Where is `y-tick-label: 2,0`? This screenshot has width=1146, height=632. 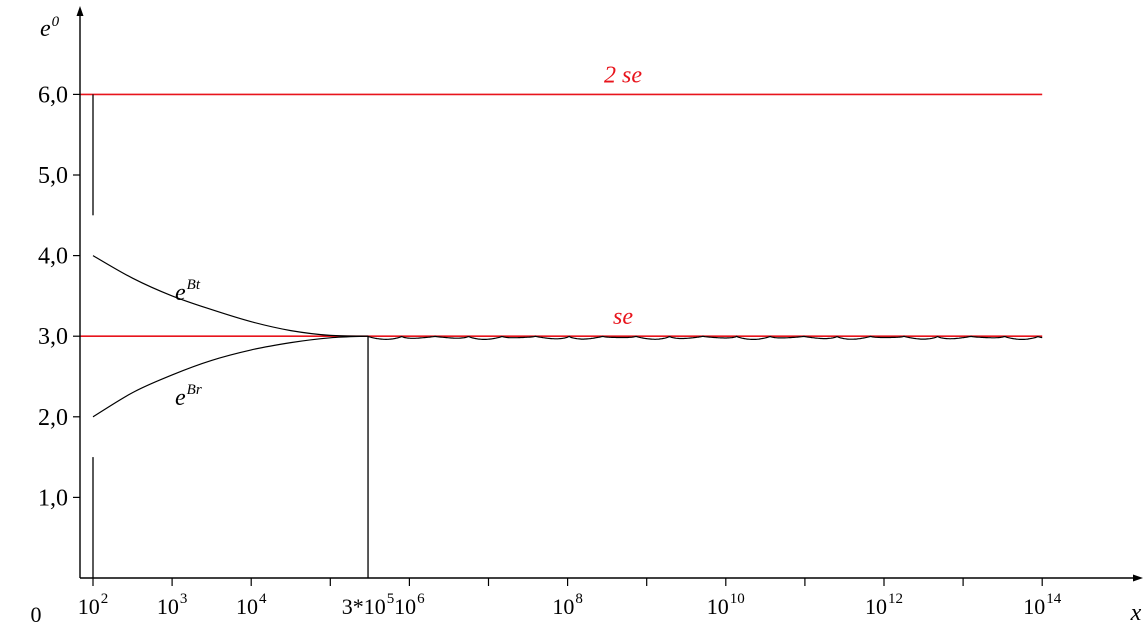
y-tick-label: 2,0 is located at coordinates (53, 418).